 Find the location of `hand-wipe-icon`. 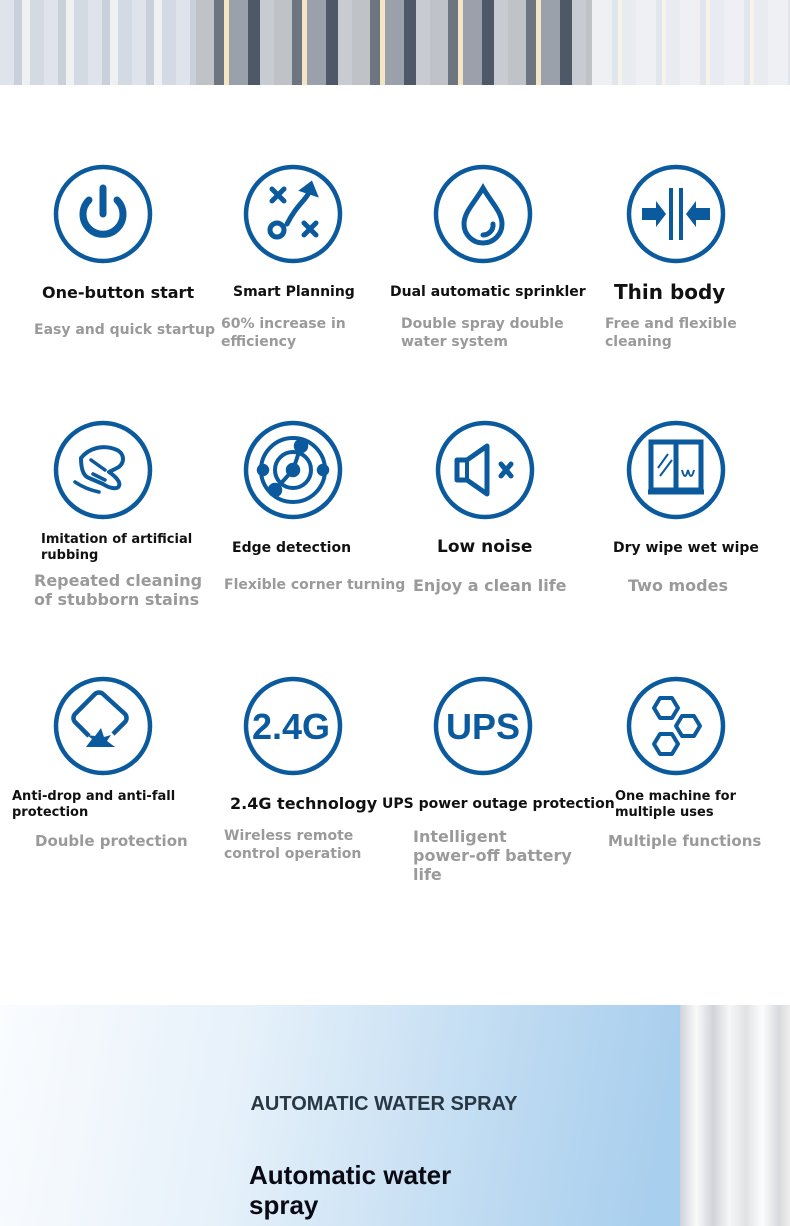

hand-wipe-icon is located at coordinates (103, 470).